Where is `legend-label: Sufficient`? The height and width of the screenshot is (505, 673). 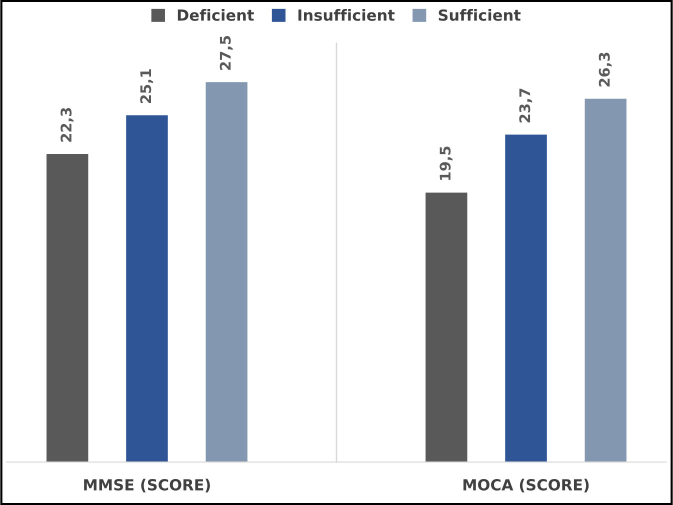
legend-label: Sufficient is located at coordinates (479, 15).